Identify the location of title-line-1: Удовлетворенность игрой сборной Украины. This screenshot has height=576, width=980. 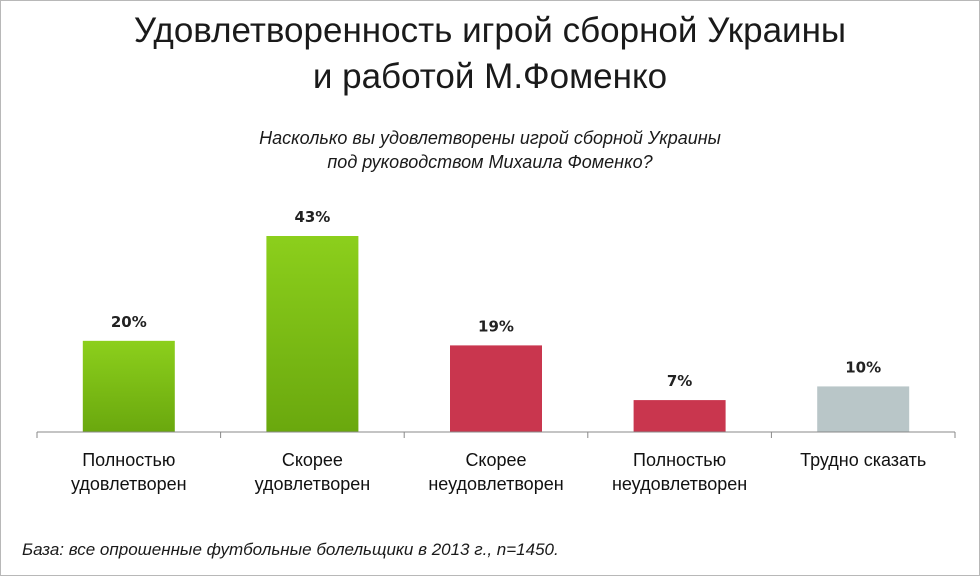
(490, 30).